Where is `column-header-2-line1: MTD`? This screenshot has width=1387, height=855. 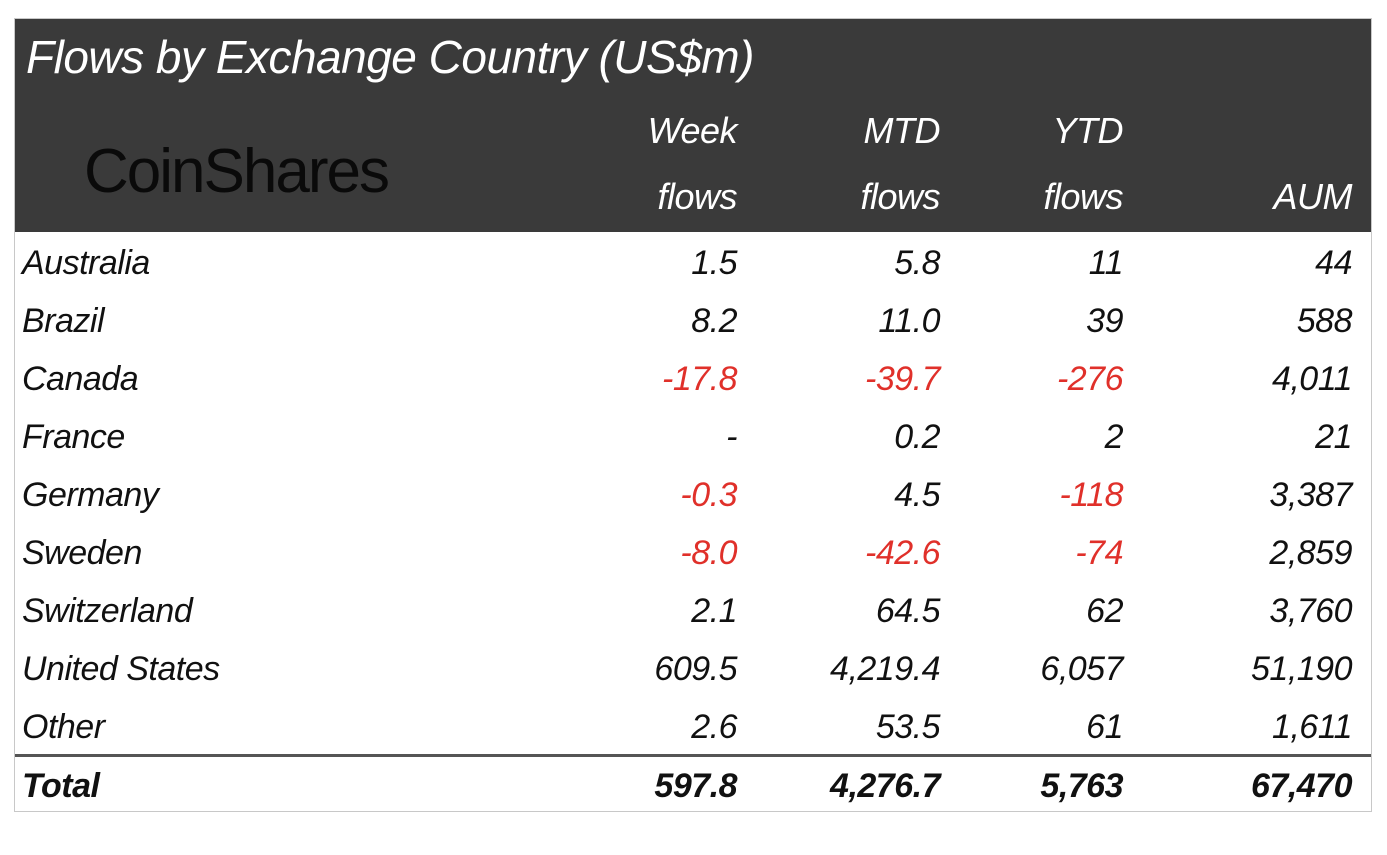
column-header-2-line1: MTD is located at coordinates (902, 130).